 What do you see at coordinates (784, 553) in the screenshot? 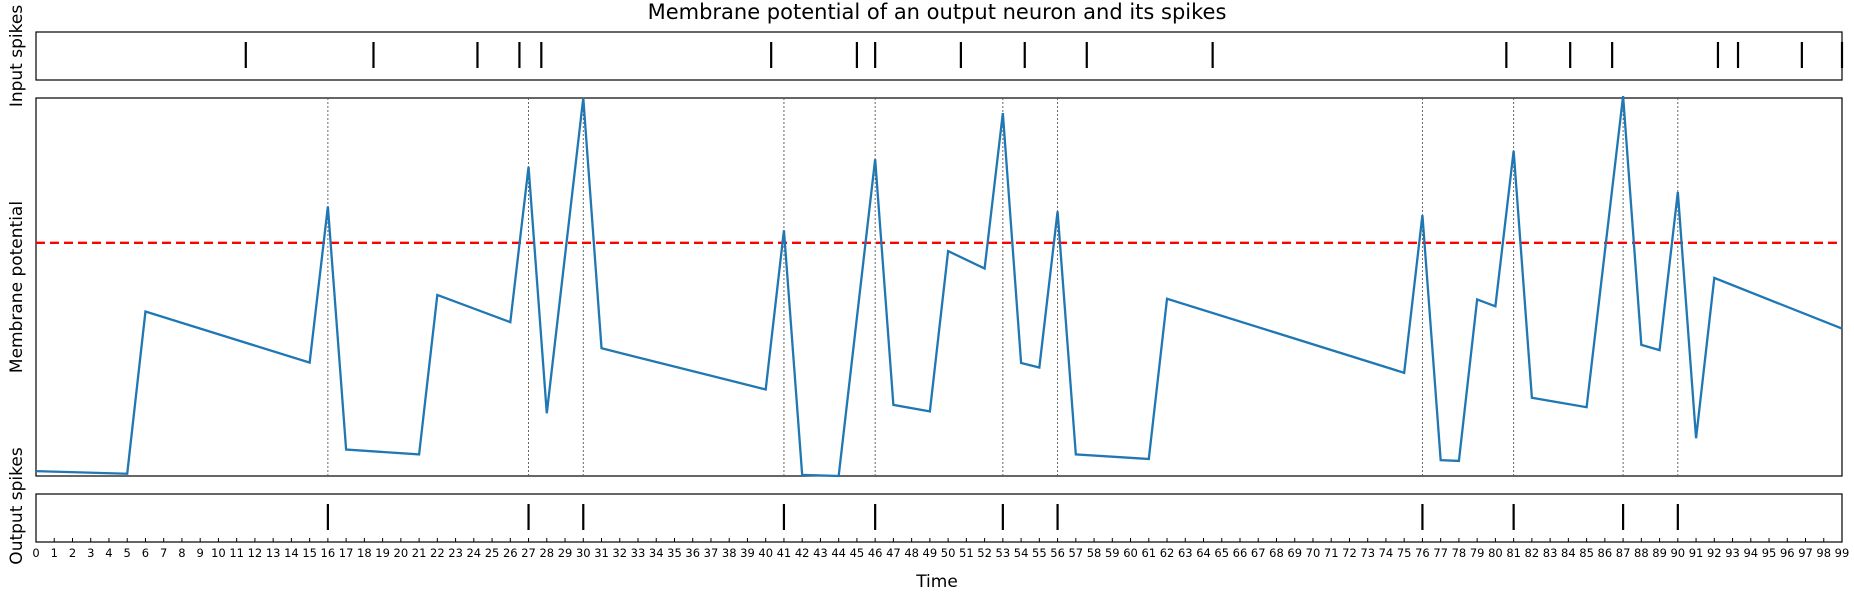
I see `x-tick-label: 41` at bounding box center [784, 553].